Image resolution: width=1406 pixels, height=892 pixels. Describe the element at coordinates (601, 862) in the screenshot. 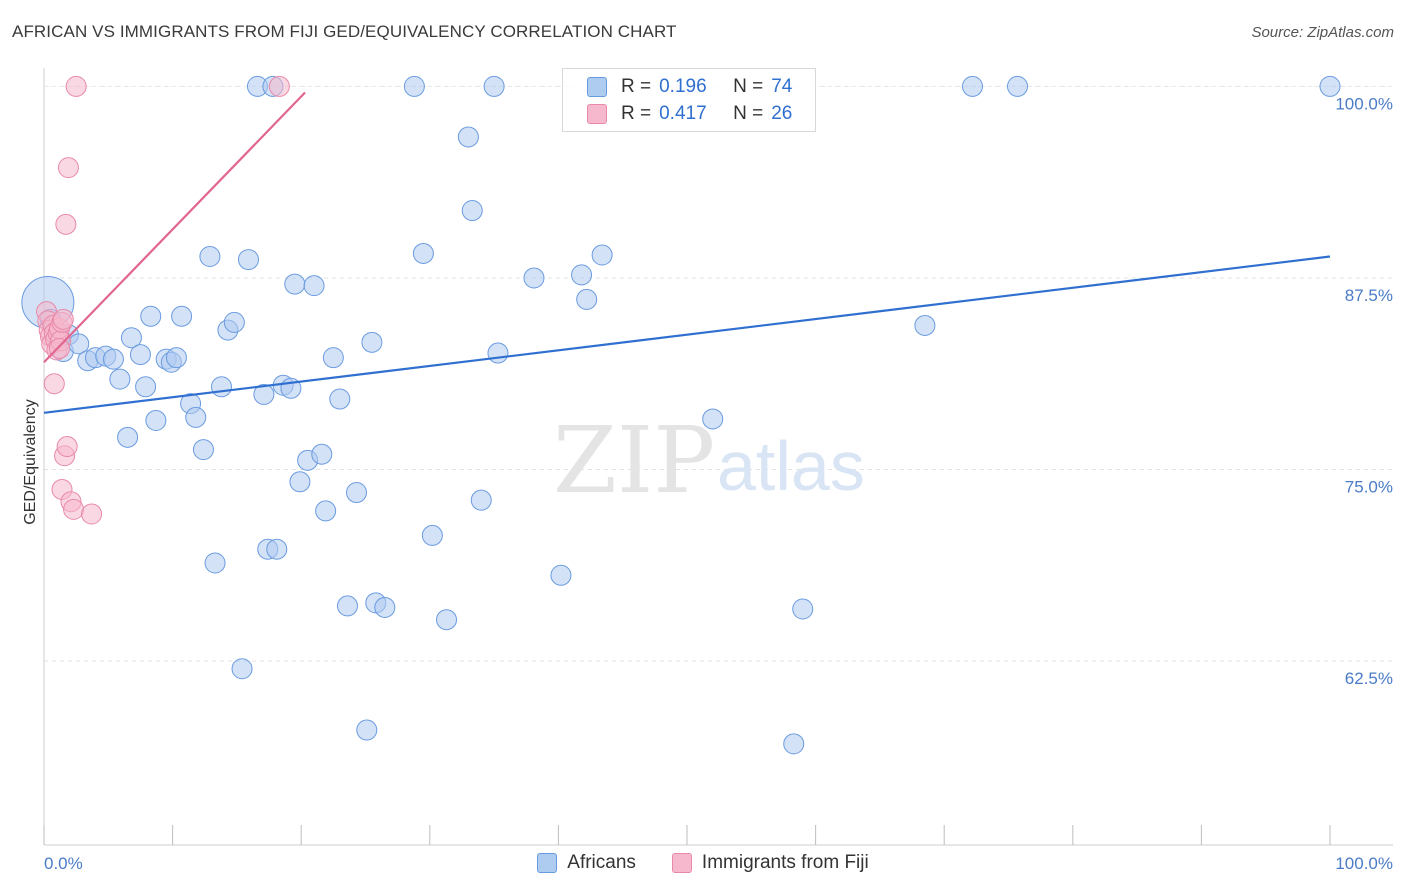

I see `series-label-africans: Africans` at that location.